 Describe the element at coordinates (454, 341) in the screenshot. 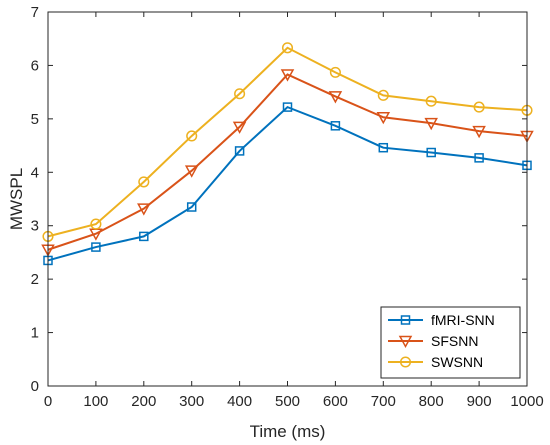

I see `legend-label: SFSNN` at that location.